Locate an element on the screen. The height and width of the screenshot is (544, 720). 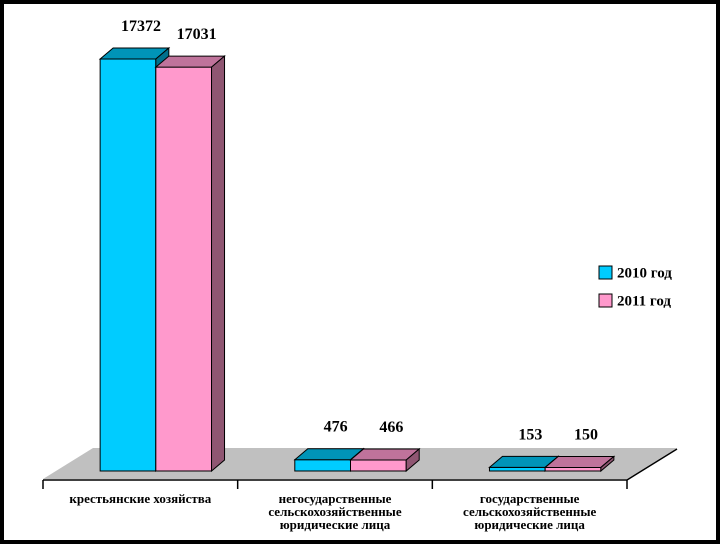
value-label: 150 is located at coordinates (586, 434).